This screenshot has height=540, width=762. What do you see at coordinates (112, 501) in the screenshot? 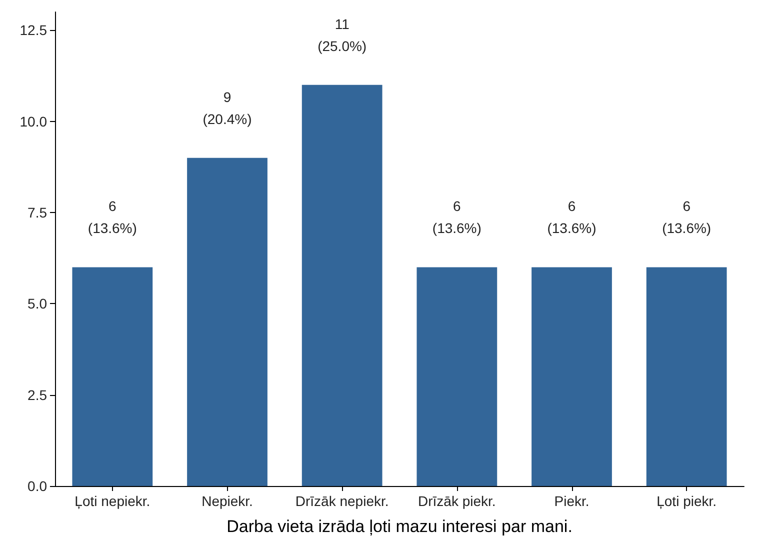
I see `x-tick-label: Ļoti nepiekr.` at bounding box center [112, 501].